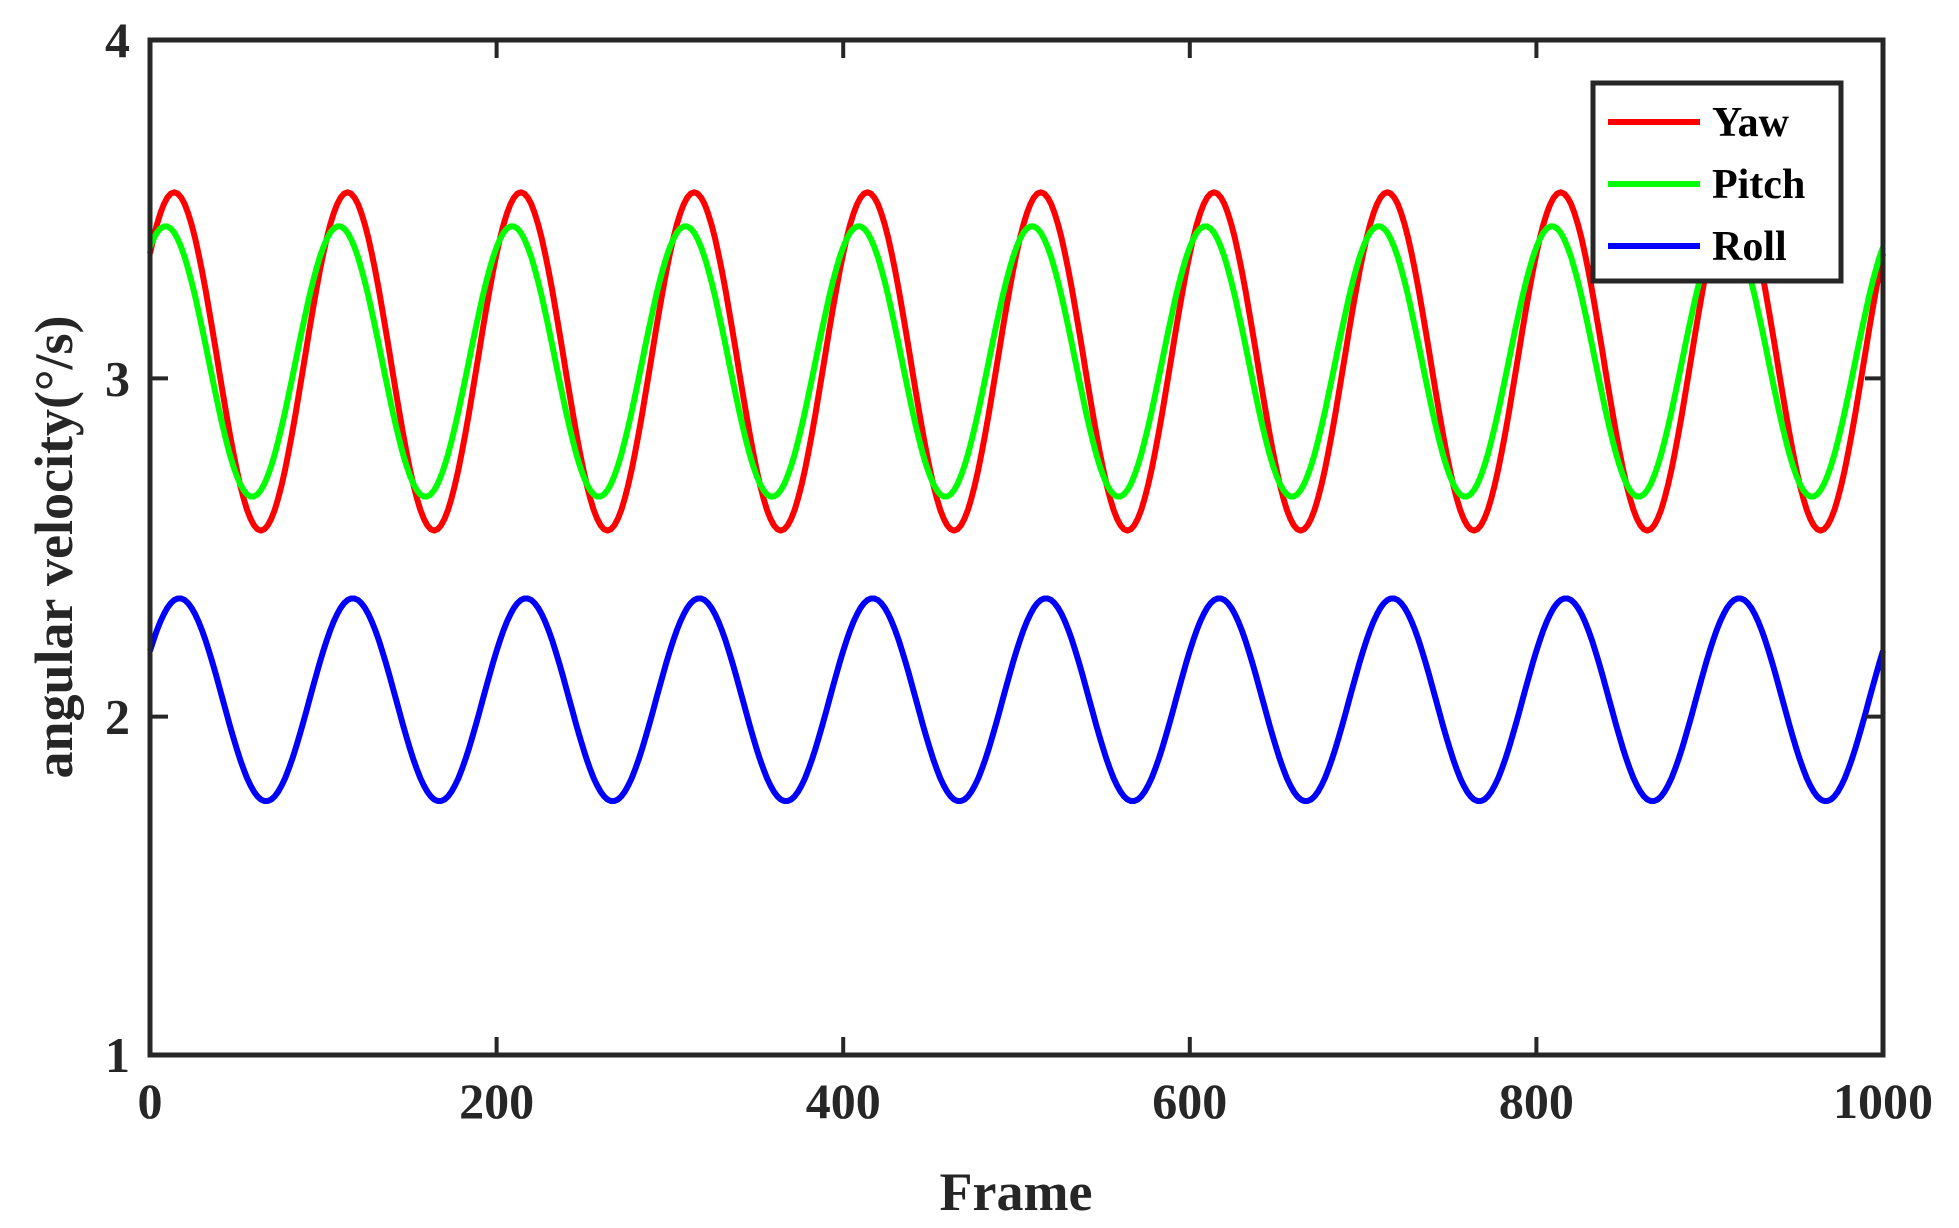 The height and width of the screenshot is (1228, 1959). What do you see at coordinates (150, 1101) in the screenshot?
I see `x-tick-label: 0` at bounding box center [150, 1101].